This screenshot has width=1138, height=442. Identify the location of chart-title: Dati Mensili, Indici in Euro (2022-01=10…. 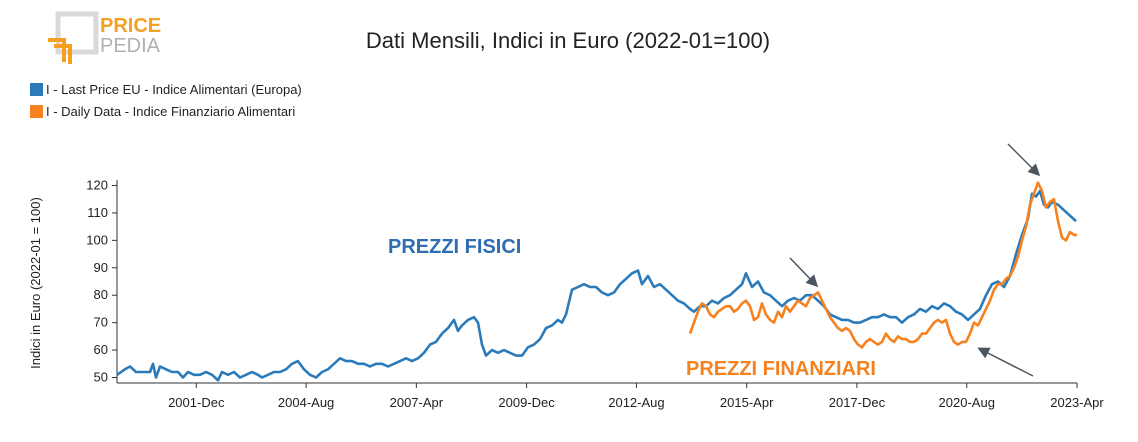
(568, 40).